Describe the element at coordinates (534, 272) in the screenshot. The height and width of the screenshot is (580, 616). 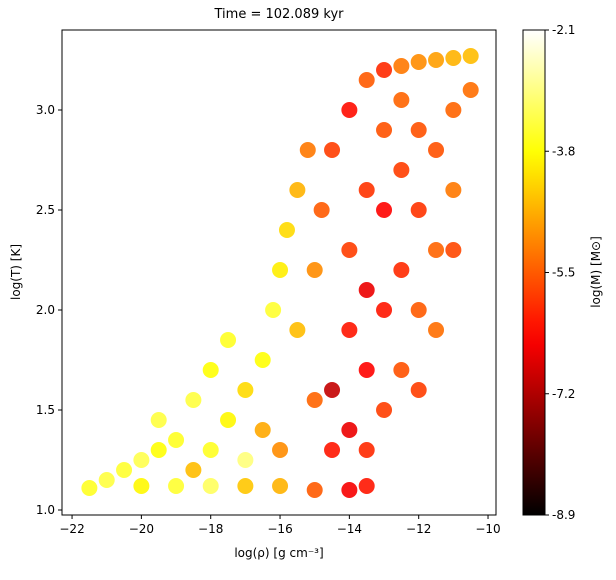
I see `colorbar` at that location.